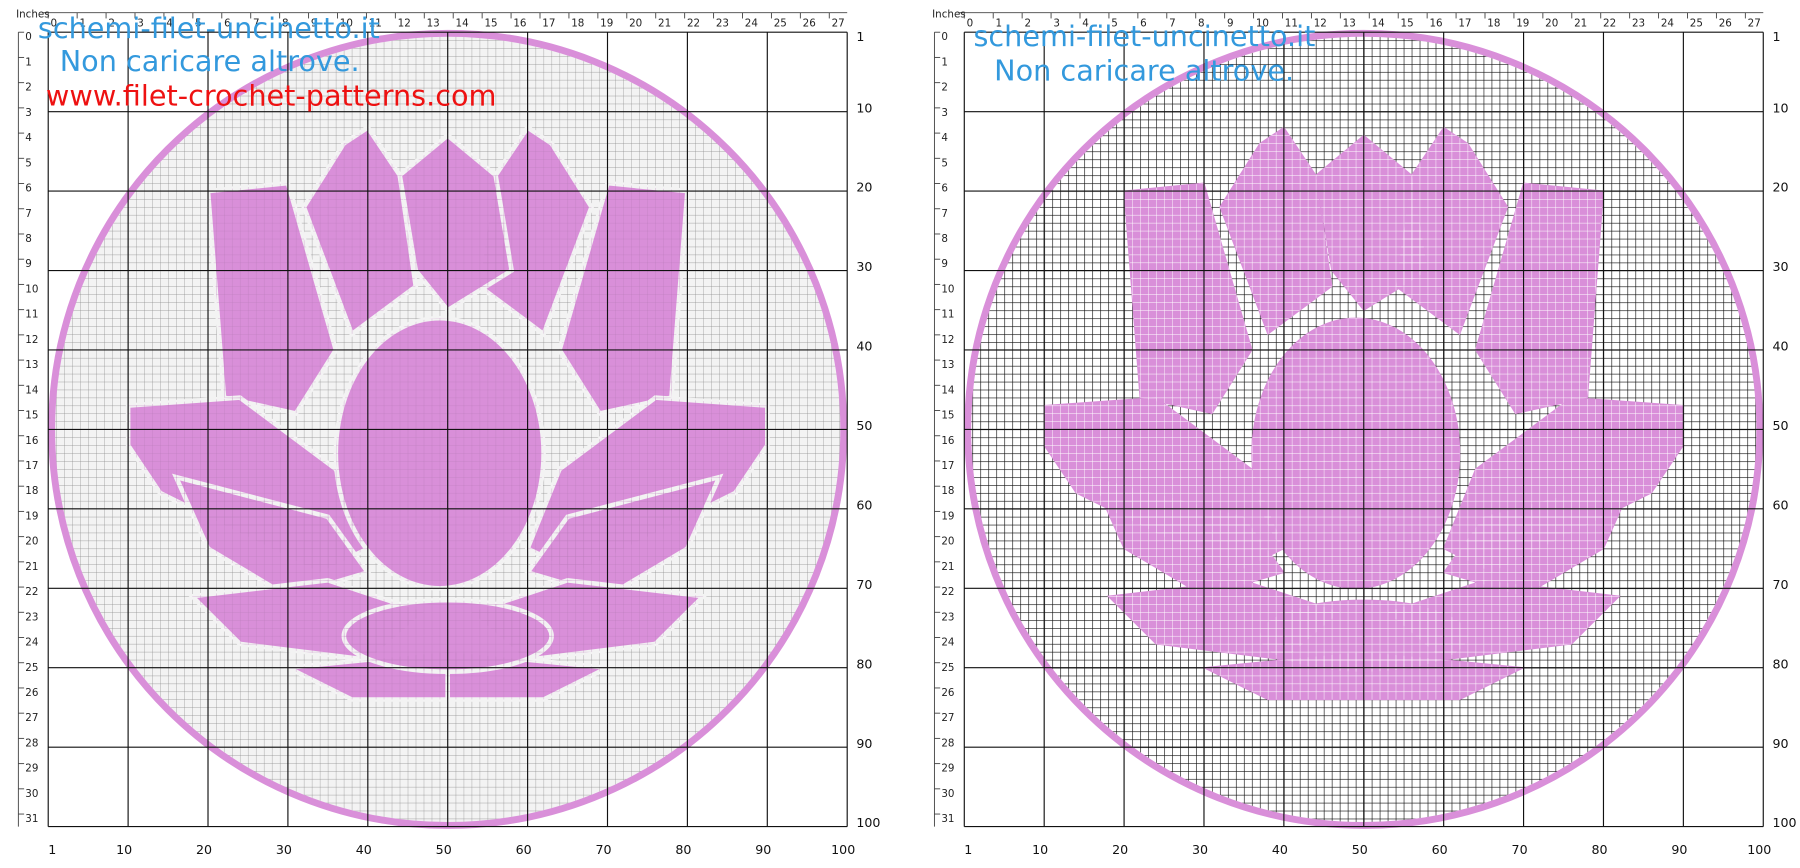 This screenshot has width=1800, height=868. Describe the element at coordinates (1580, 23) in the screenshot. I see `inch-tick-label: 21` at that location.